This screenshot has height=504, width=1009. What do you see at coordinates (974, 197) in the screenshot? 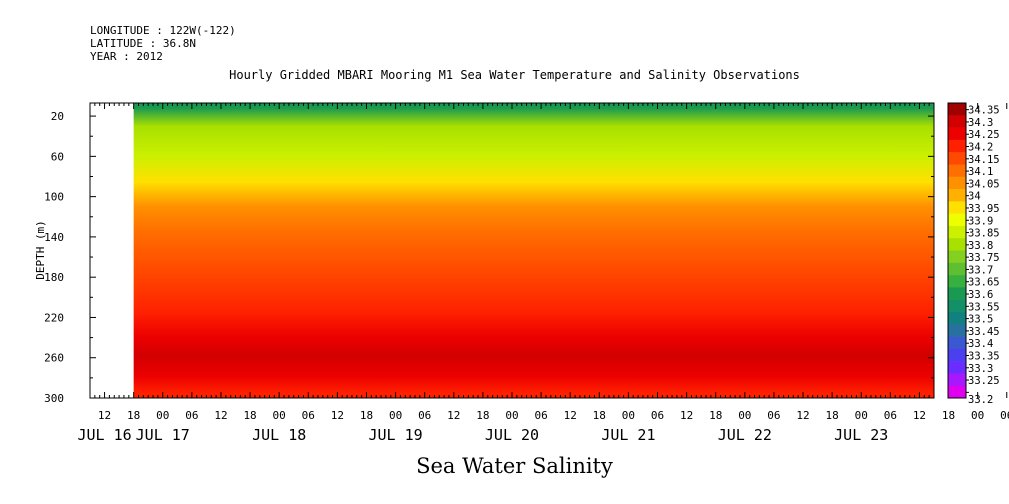
I see `colorbar-label: 34` at bounding box center [974, 197].